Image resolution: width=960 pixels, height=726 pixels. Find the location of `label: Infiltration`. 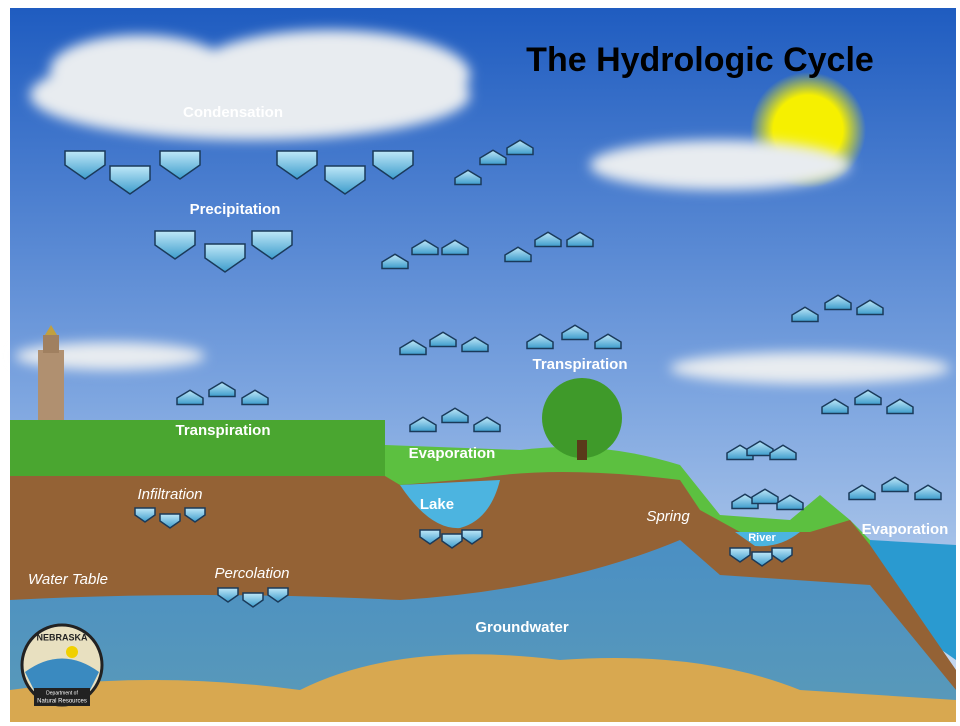

label: Infiltration is located at coordinates (169, 494).